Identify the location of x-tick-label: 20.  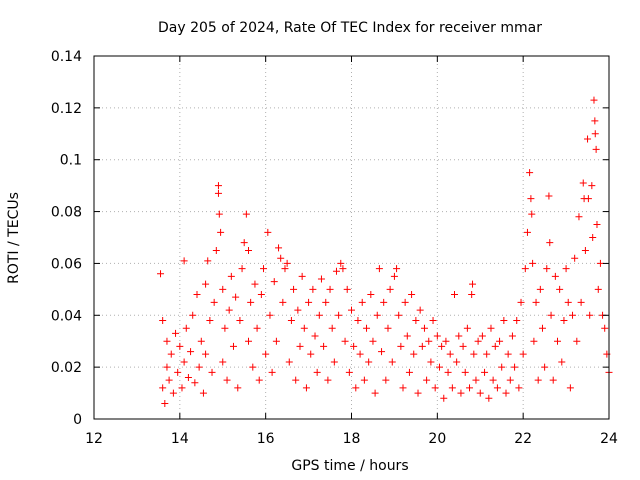
(437, 439).